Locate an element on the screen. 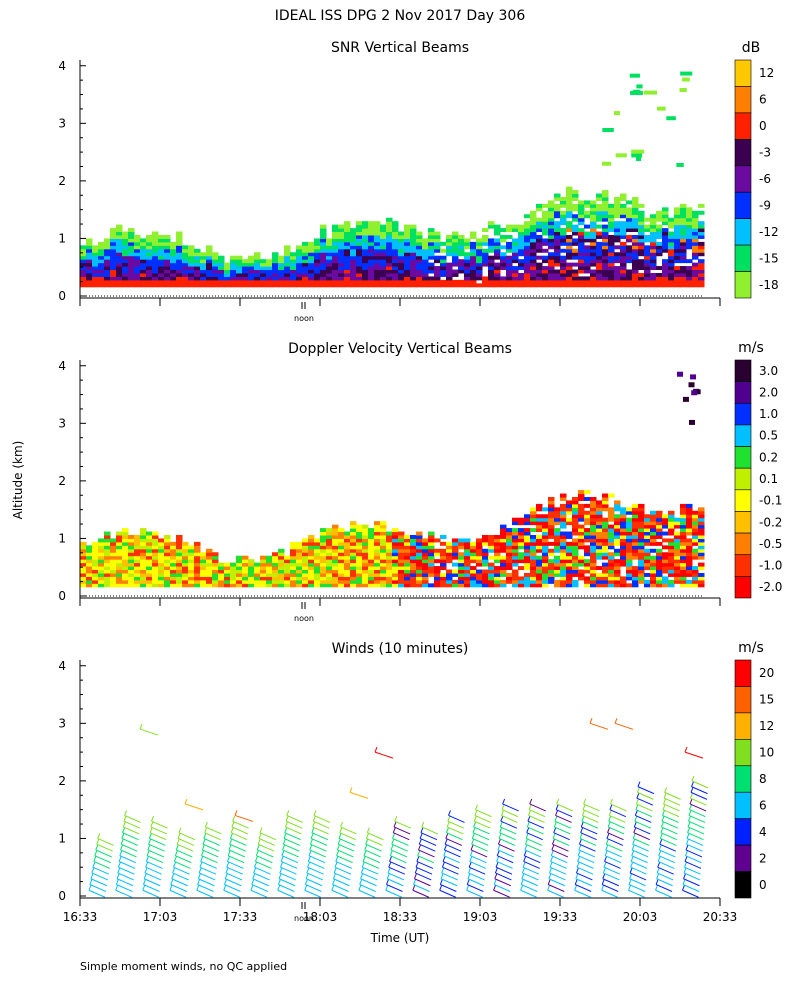  y-tick-label: 0 is located at coordinates (62, 596).